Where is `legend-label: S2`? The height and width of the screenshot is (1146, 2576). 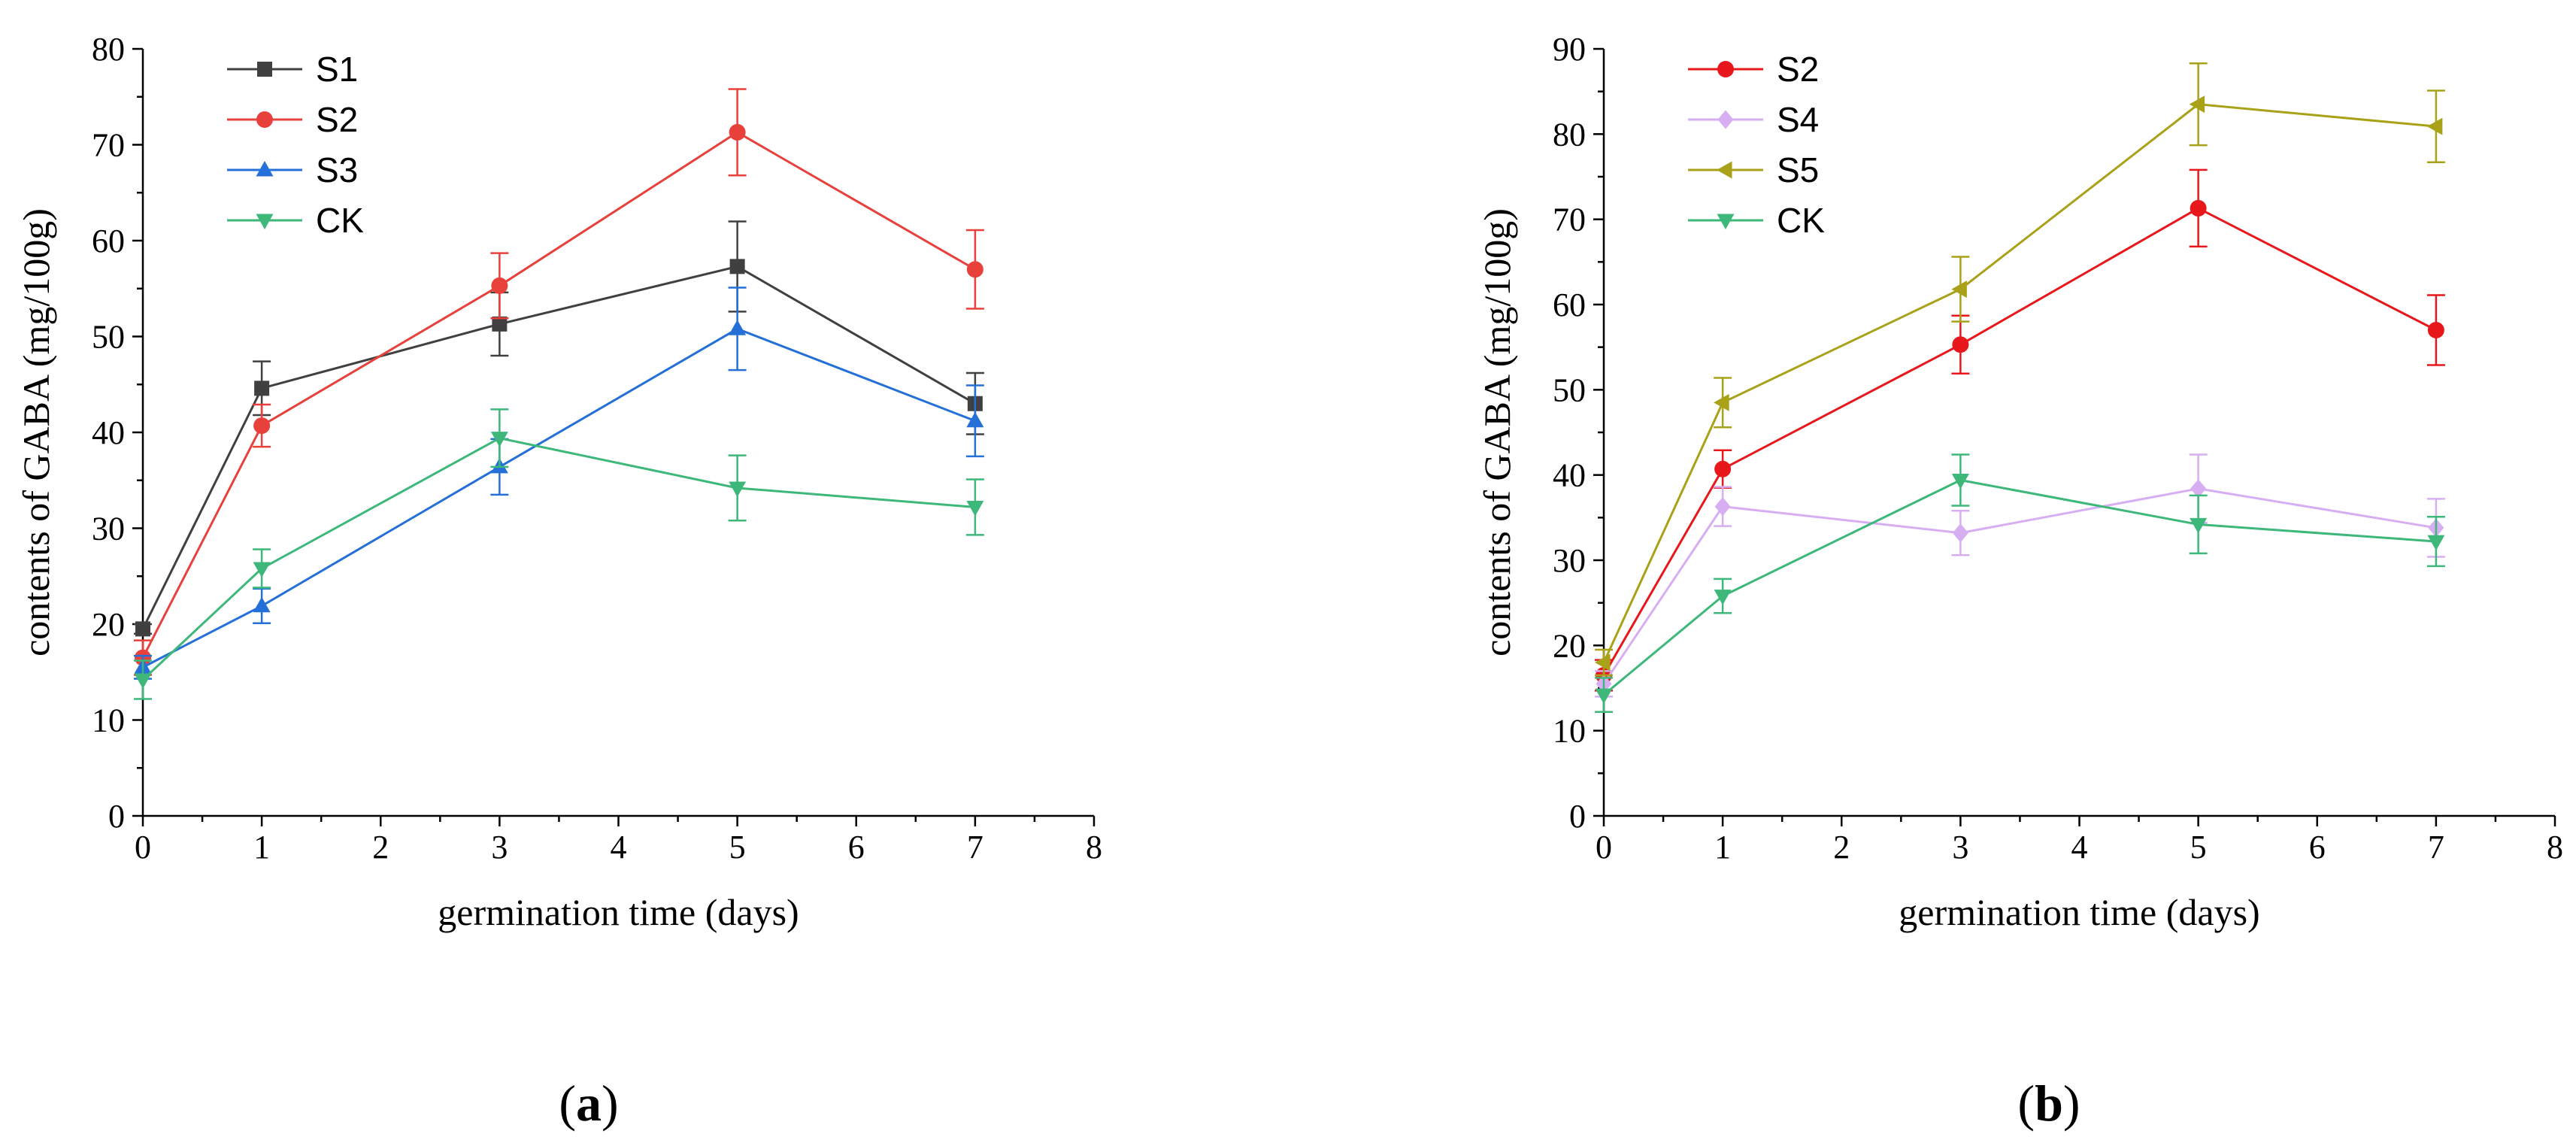
legend-label: S2 is located at coordinates (1798, 69).